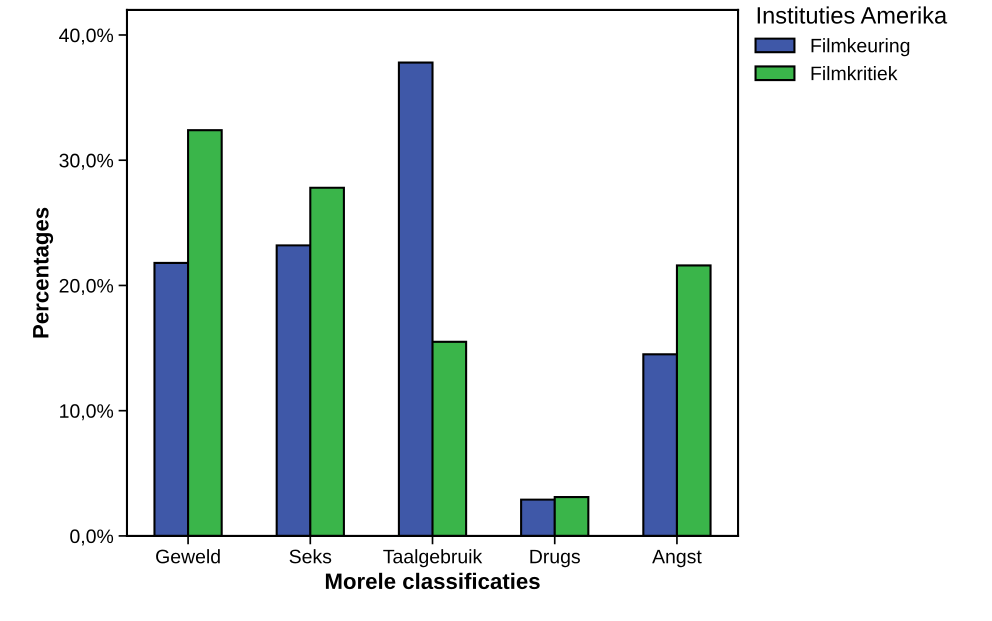  What do you see at coordinates (43, 273) in the screenshot?
I see `y-axis-title: Percentages` at bounding box center [43, 273].